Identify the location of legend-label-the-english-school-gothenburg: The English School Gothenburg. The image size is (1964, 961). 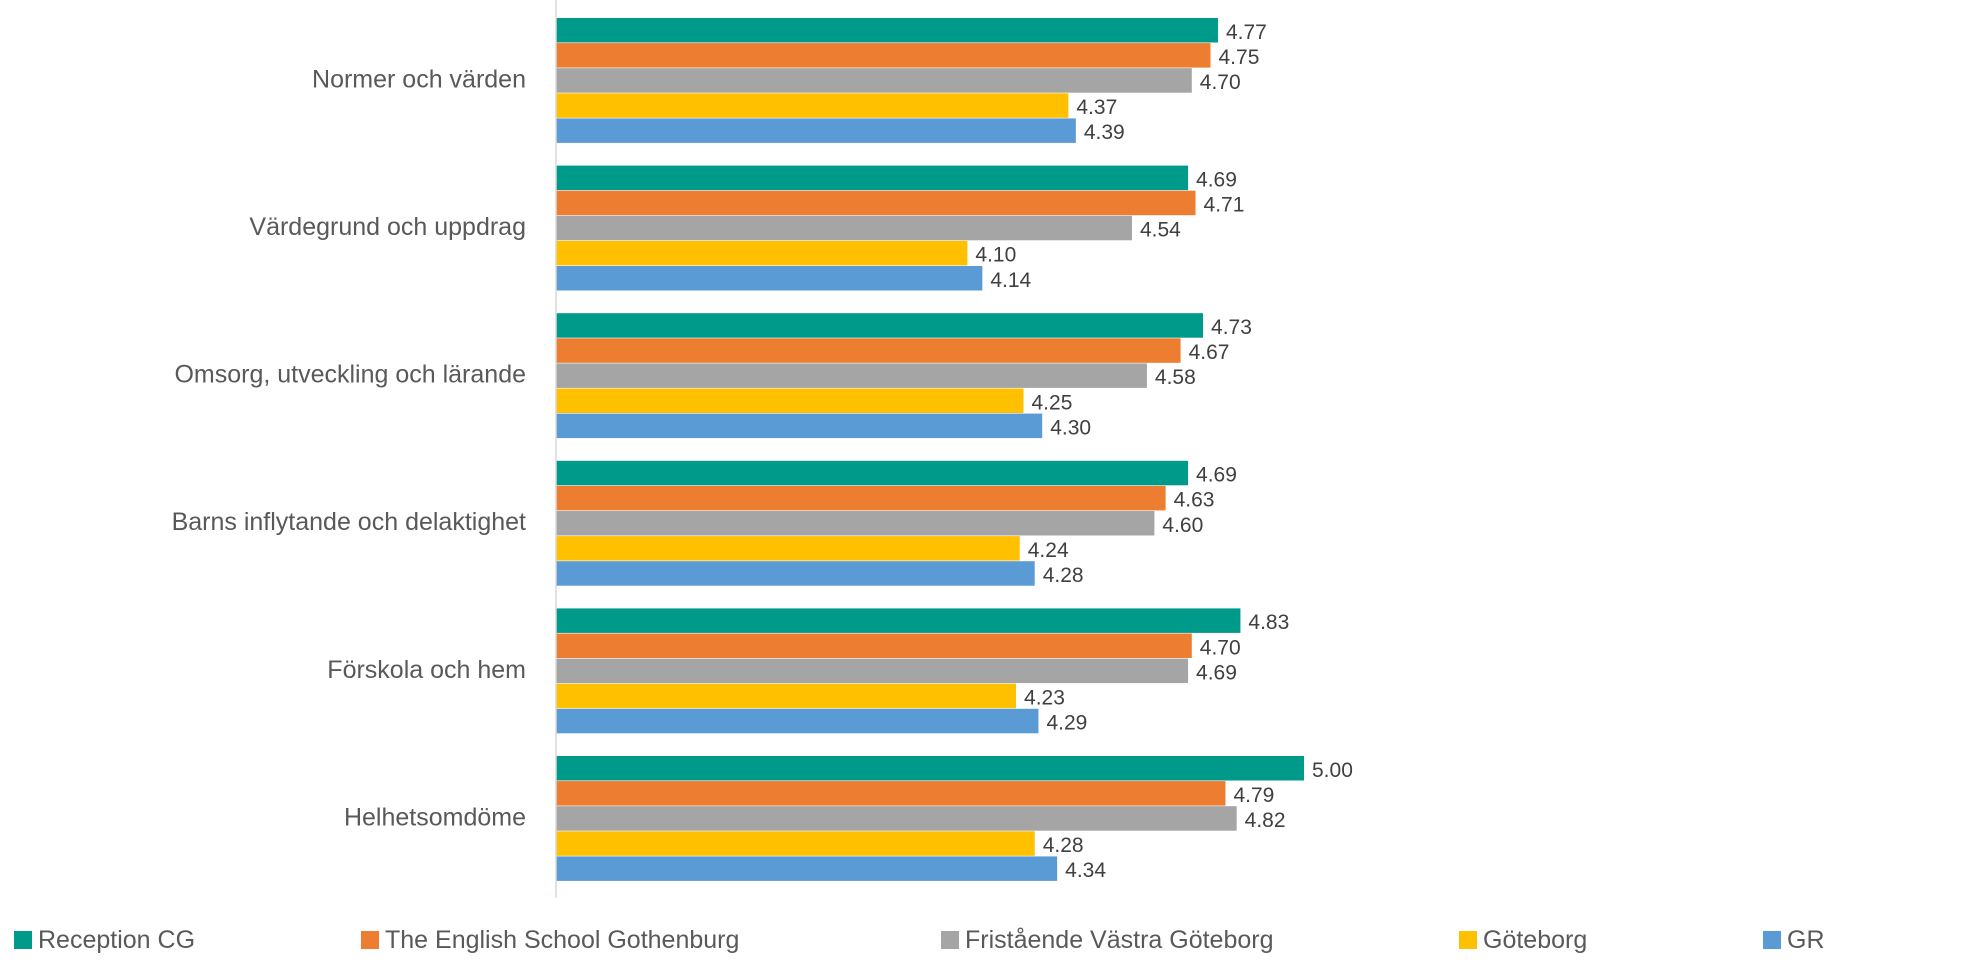
(562, 940).